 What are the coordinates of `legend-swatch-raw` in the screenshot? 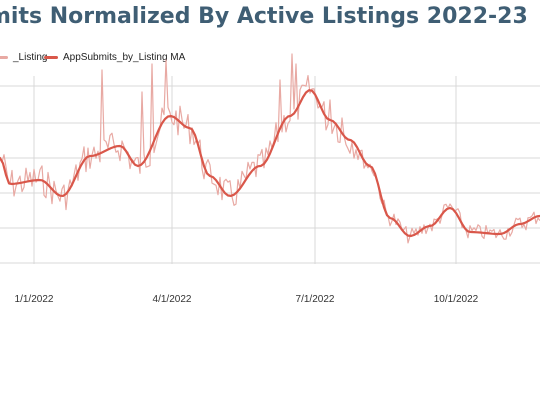 It's located at (4, 57).